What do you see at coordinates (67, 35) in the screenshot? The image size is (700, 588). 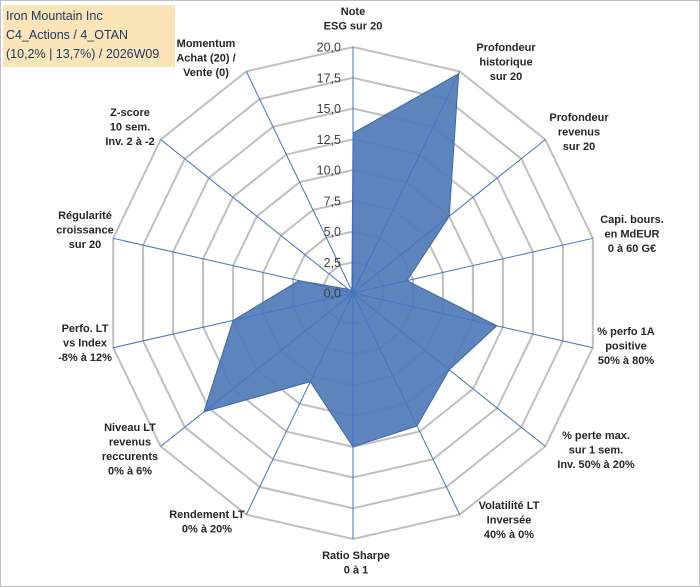 I see `chart-title-category: C4_Actions / 4_OTAN` at bounding box center [67, 35].